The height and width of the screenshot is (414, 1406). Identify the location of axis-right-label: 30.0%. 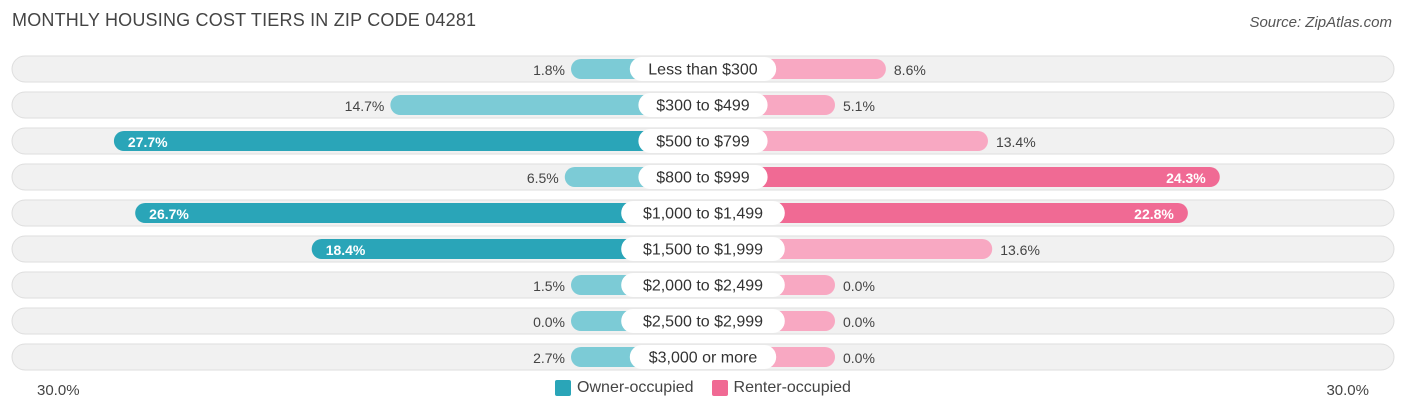
(1347, 390).